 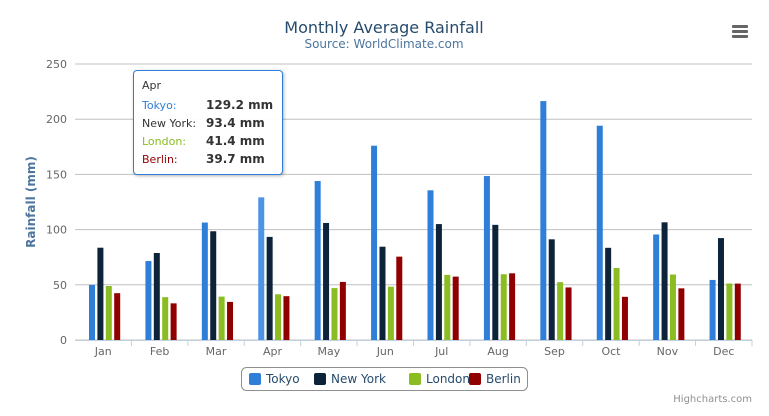 I want to click on hamburger-menu-icon, so click(x=740, y=31).